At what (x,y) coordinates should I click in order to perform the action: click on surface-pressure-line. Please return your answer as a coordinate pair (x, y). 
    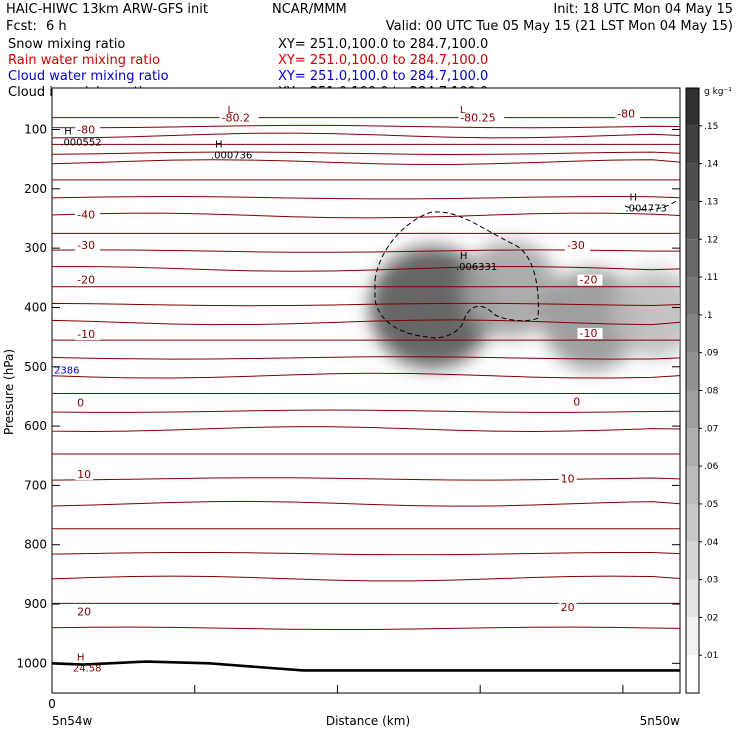
    Looking at the image, I should click on (366, 666).